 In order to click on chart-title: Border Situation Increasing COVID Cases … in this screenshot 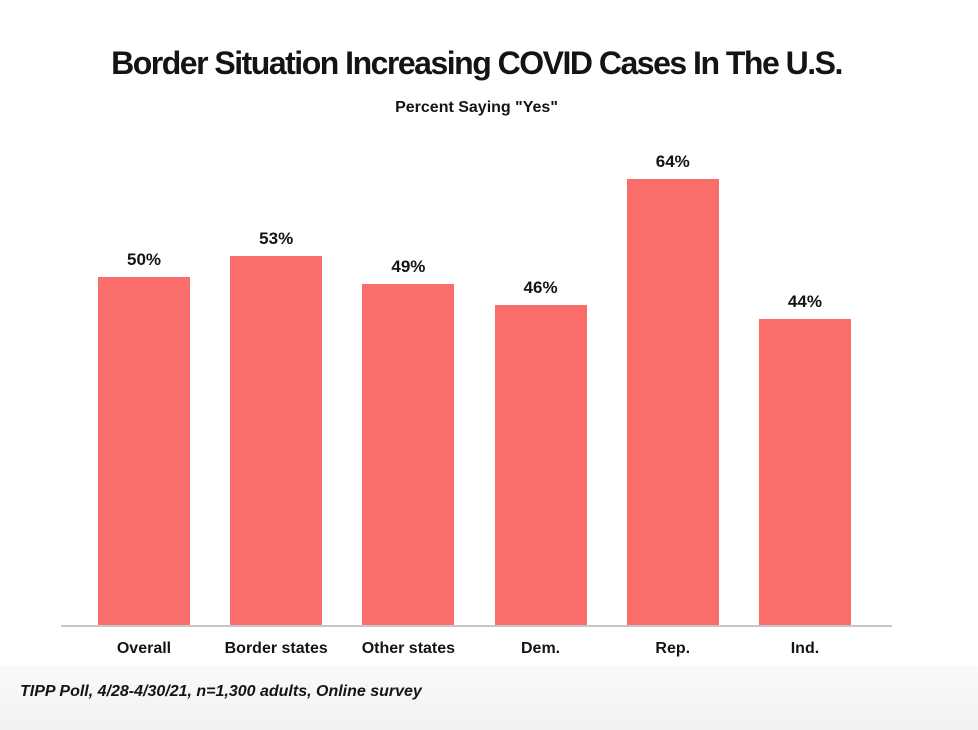, I will do `click(477, 63)`.